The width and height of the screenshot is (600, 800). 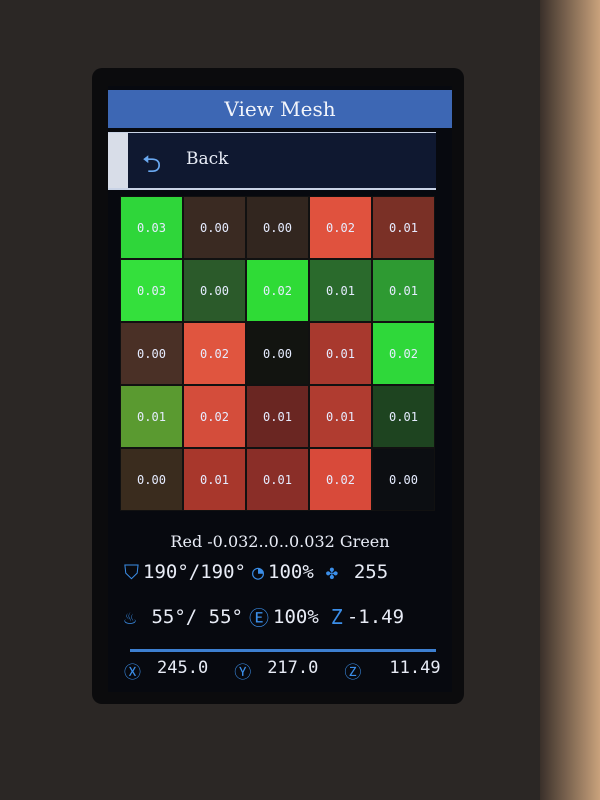 I want to click on page-title: View Mesh, so click(x=280, y=109).